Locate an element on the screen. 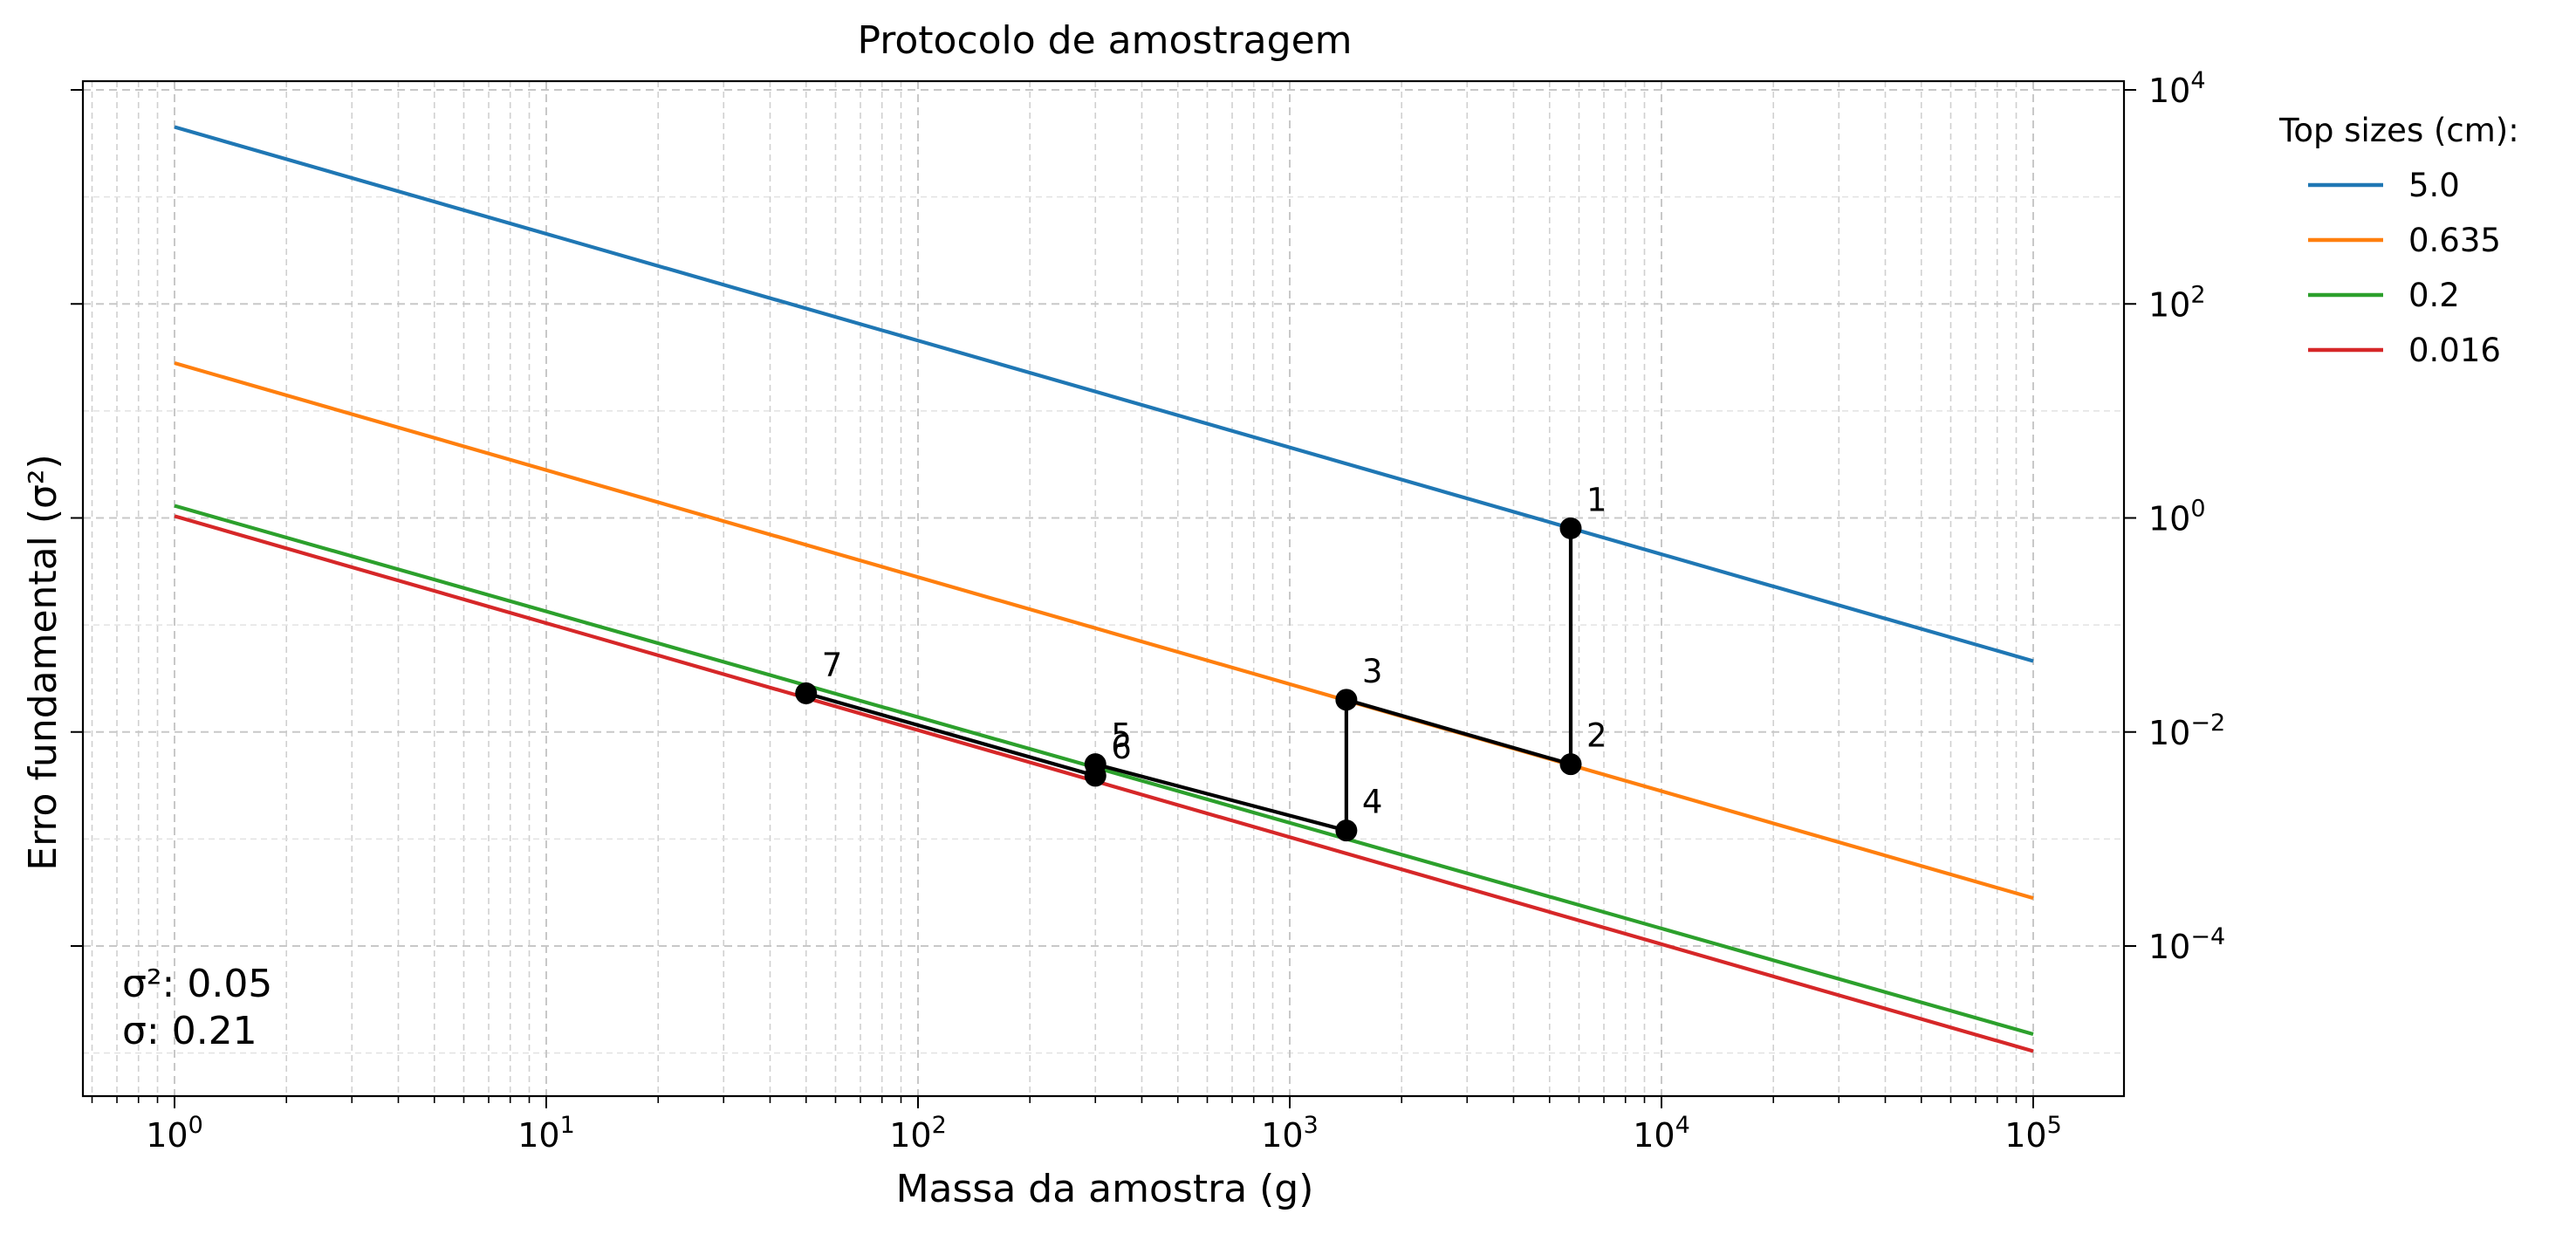  protocol-point-label: 7 is located at coordinates (832, 665).